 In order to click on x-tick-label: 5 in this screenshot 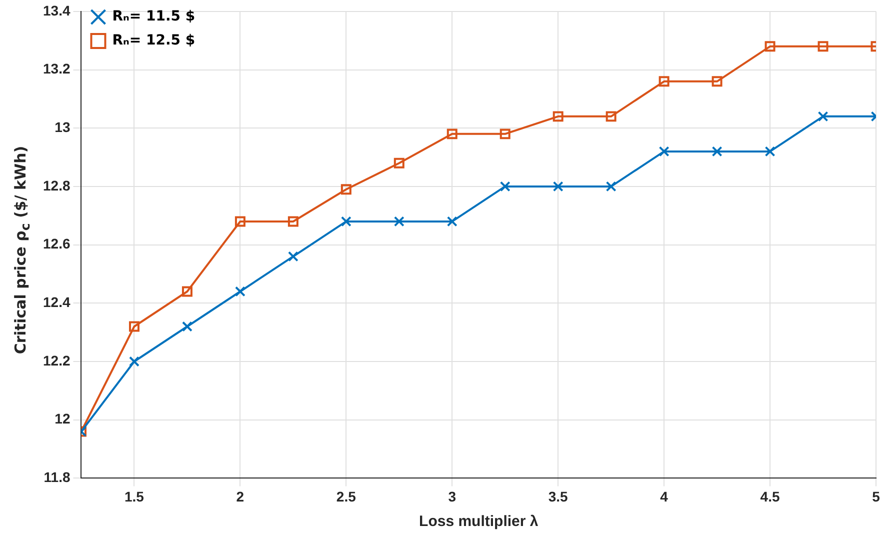, I will do `click(876, 496)`.